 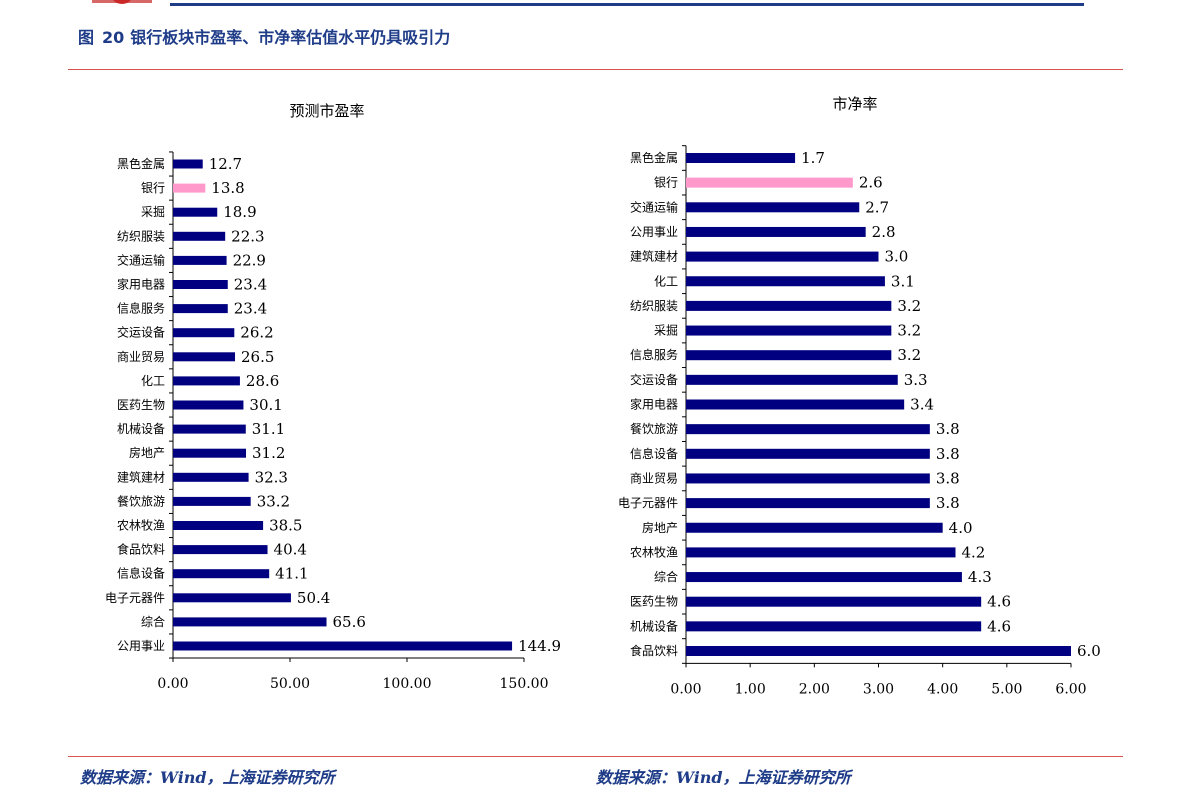 What do you see at coordinates (595, 69) in the screenshot?
I see `top-divider` at bounding box center [595, 69].